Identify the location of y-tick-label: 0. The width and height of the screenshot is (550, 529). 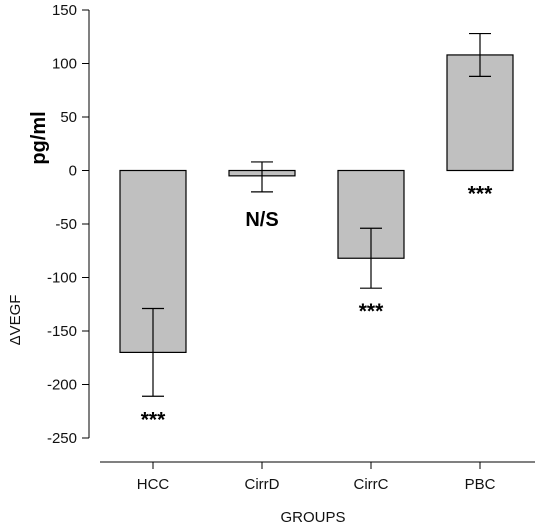
(73, 171).